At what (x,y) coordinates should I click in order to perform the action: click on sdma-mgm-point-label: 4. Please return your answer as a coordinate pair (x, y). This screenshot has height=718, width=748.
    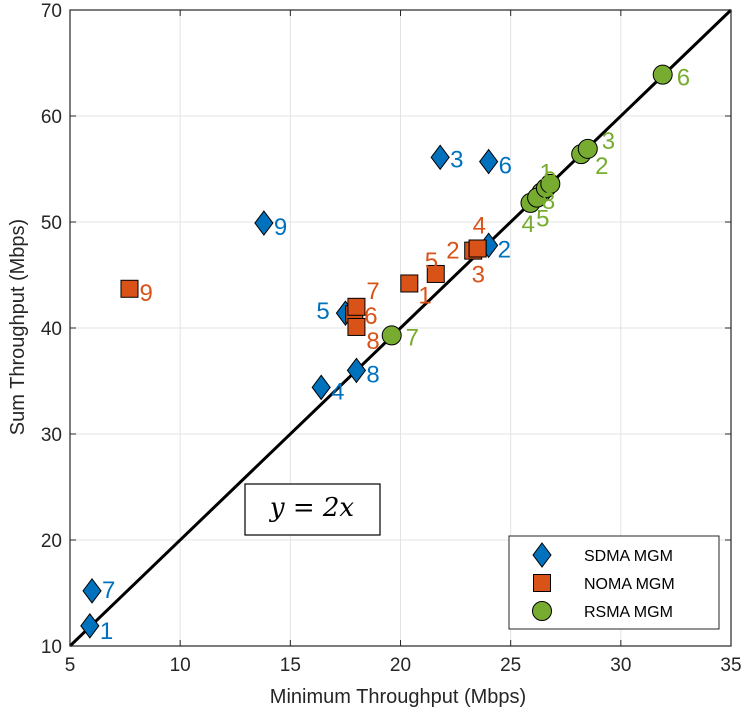
    Looking at the image, I should click on (337, 391).